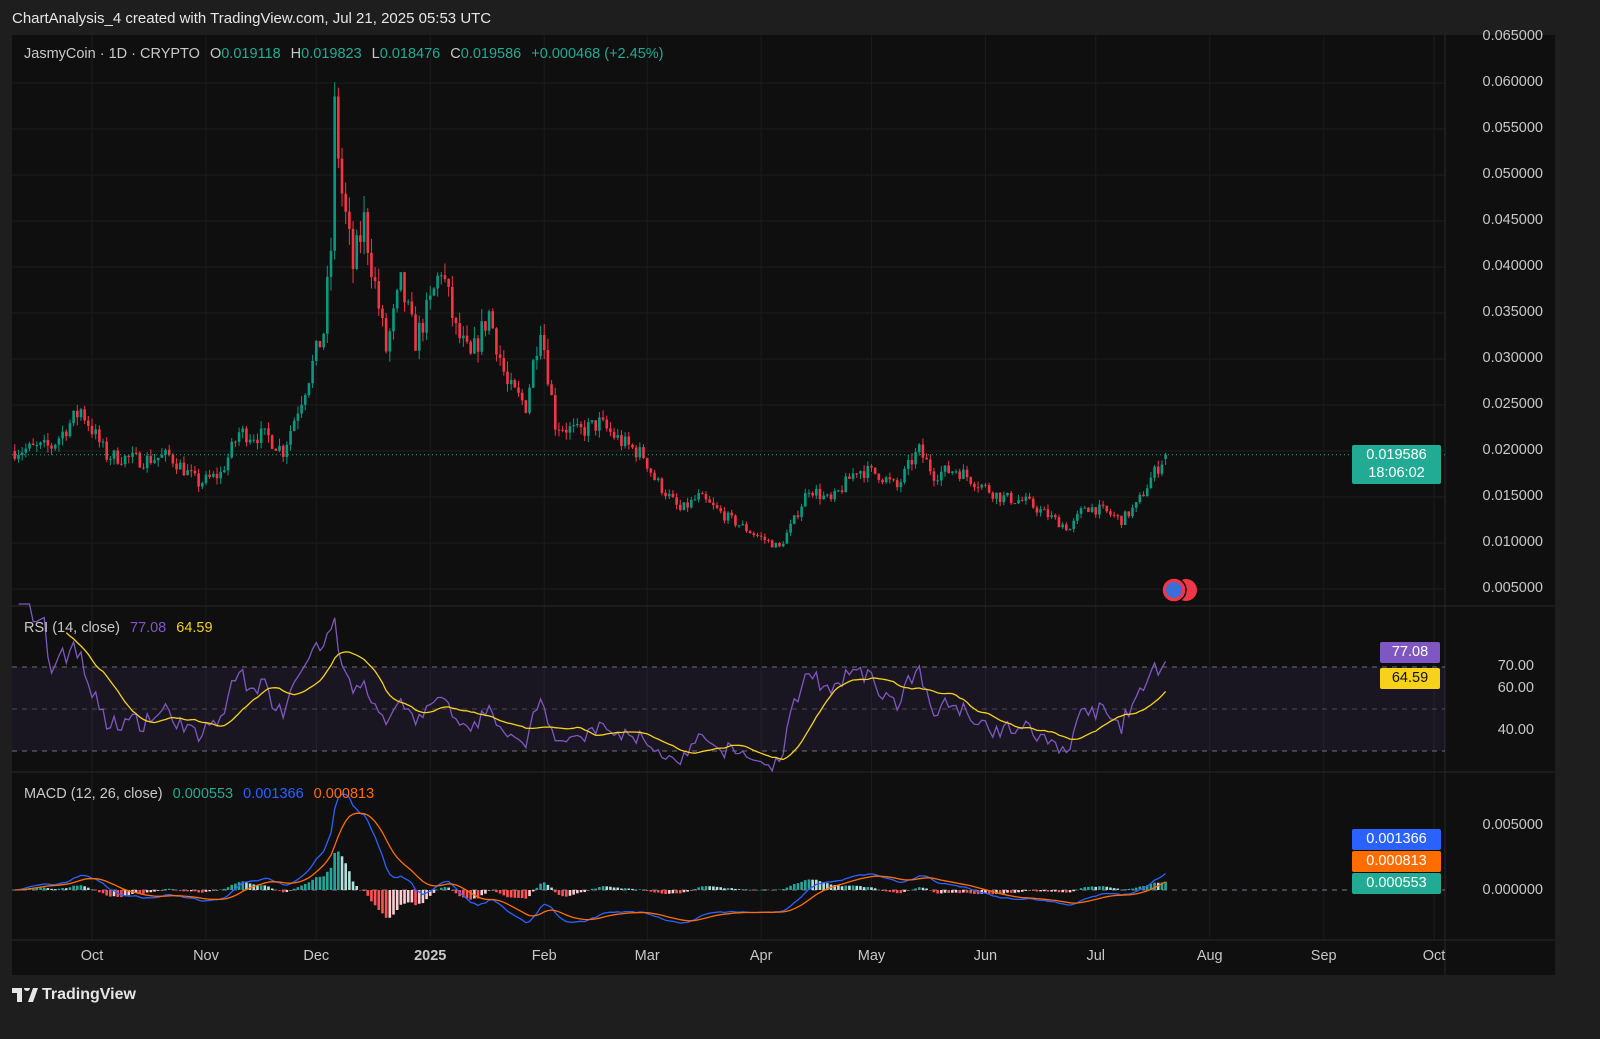 The height and width of the screenshot is (1039, 1600). Describe the element at coordinates (1396, 861) in the screenshot. I see `macd-signal-tag: 0.000813` at that location.